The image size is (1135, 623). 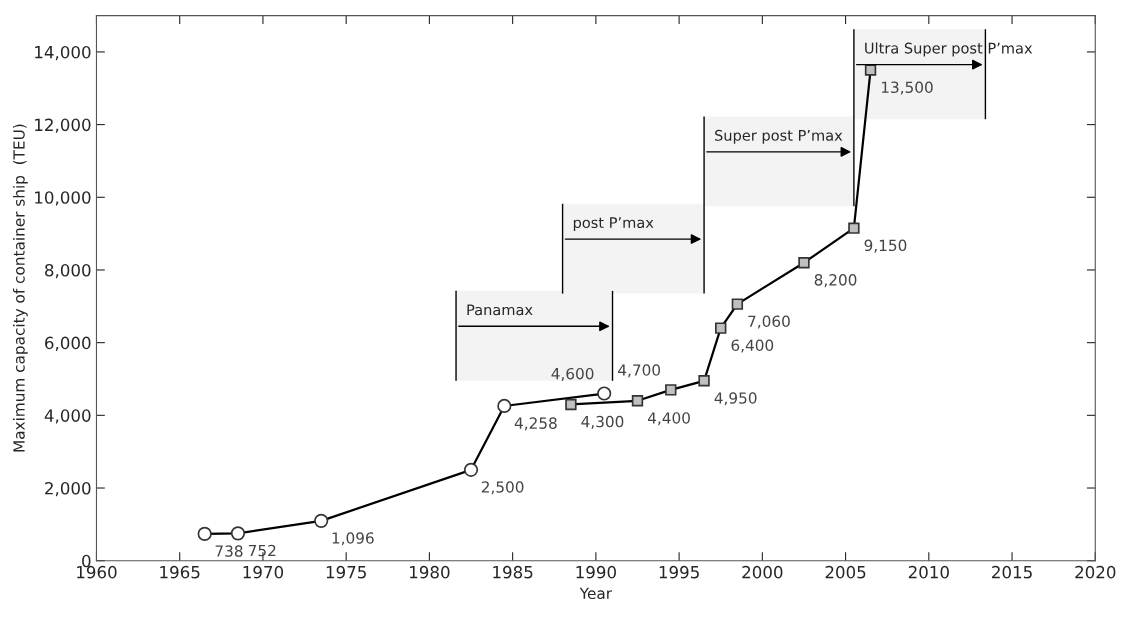 What do you see at coordinates (430, 572) in the screenshot?
I see `x-tick-label: 1980` at bounding box center [430, 572].